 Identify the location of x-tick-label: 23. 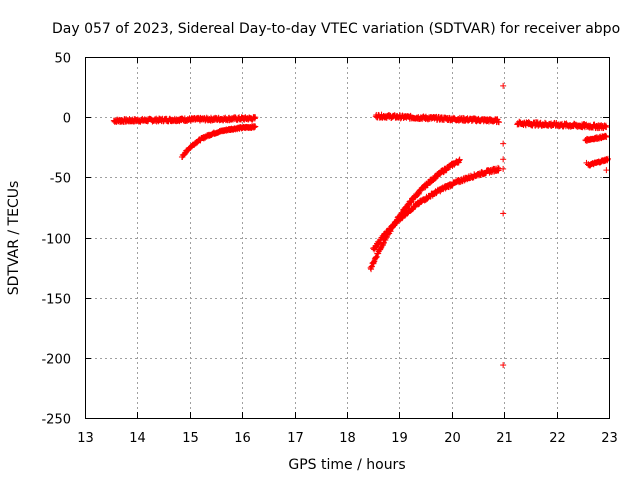
(609, 438).